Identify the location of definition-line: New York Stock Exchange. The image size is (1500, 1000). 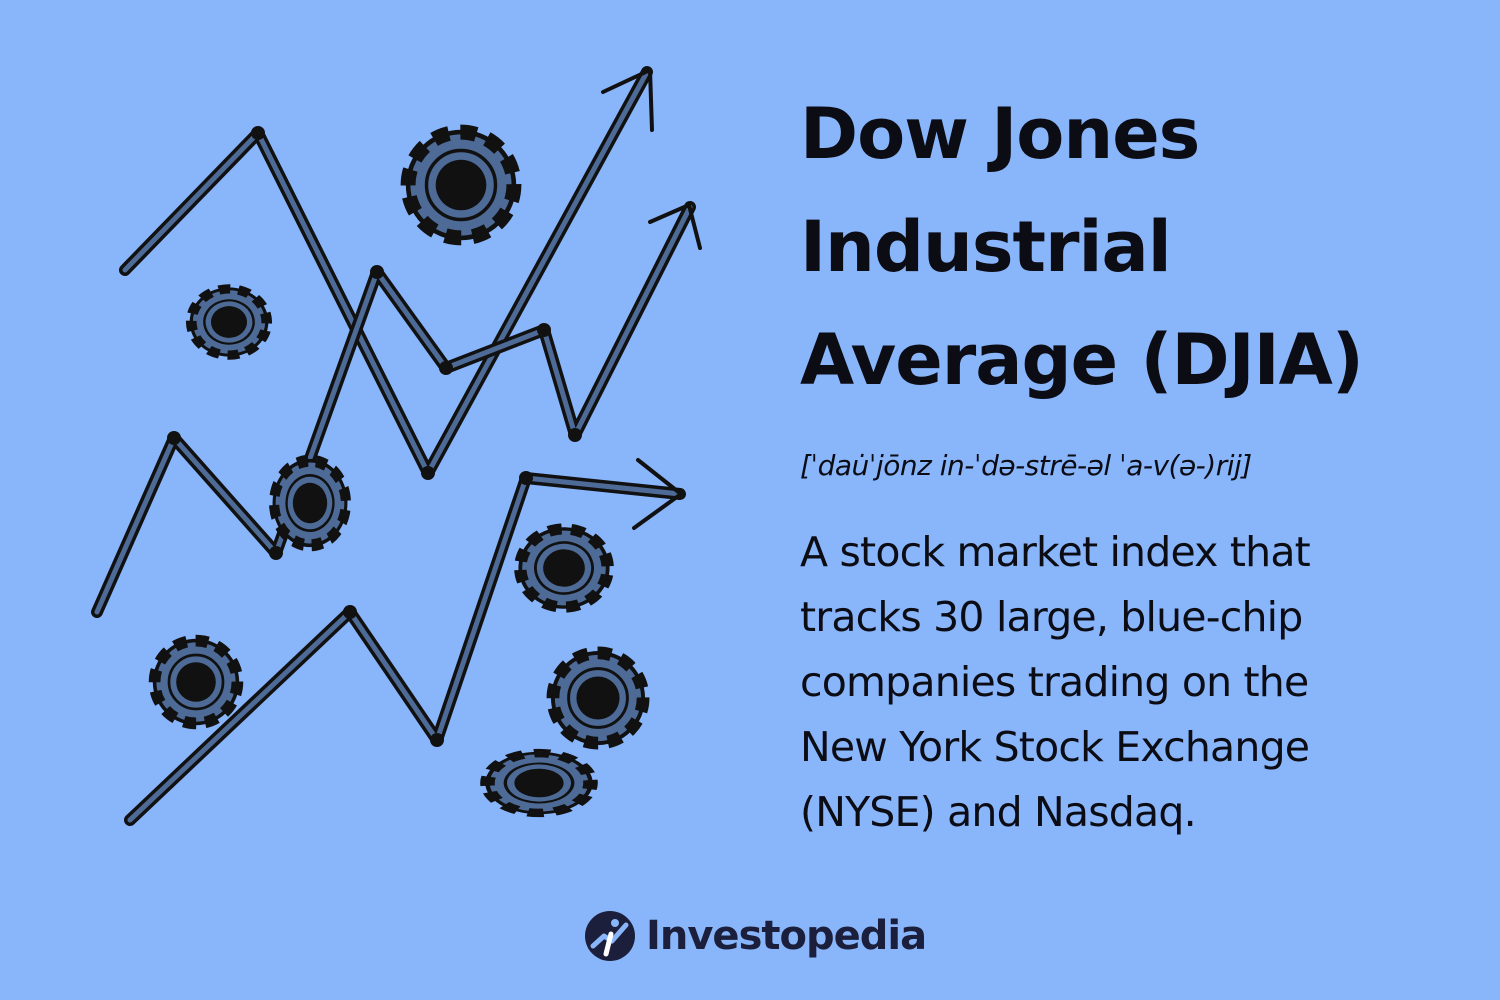
(1055, 747).